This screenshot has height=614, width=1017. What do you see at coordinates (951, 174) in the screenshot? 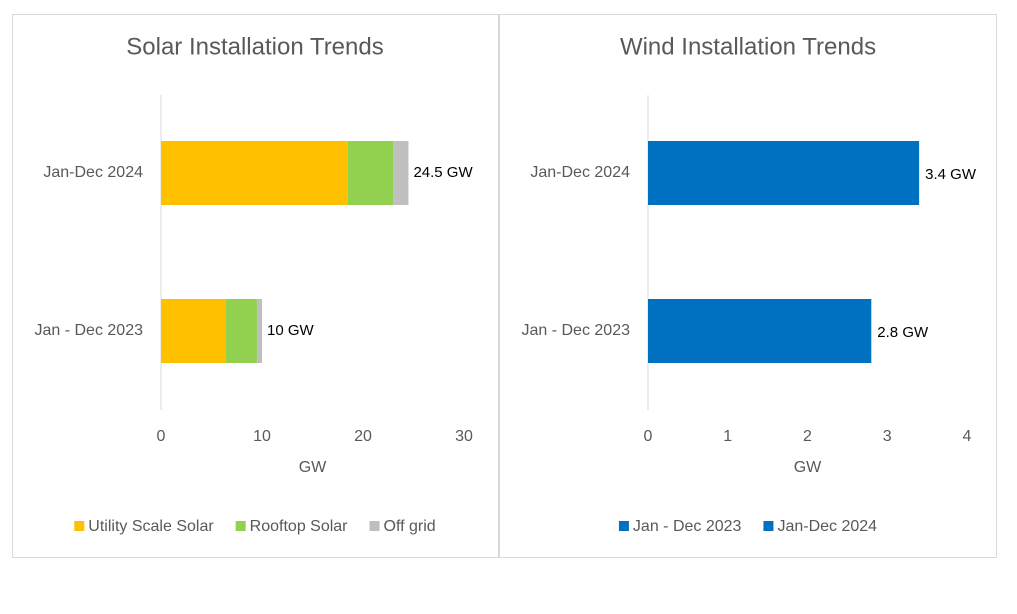
I see `value-label: 3.4 GW` at bounding box center [951, 174].